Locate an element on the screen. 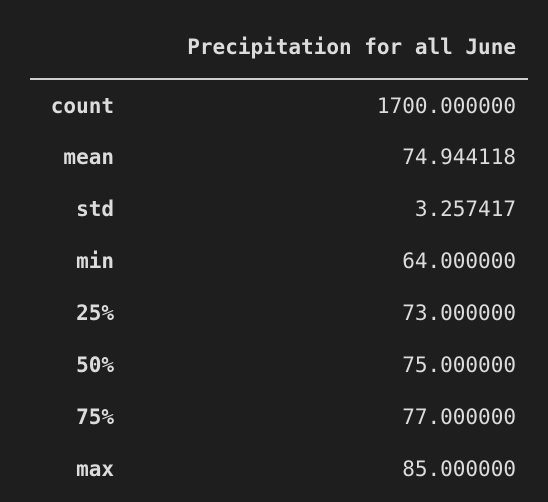 This screenshot has width=548, height=502. row-label: std is located at coordinates (95, 209).